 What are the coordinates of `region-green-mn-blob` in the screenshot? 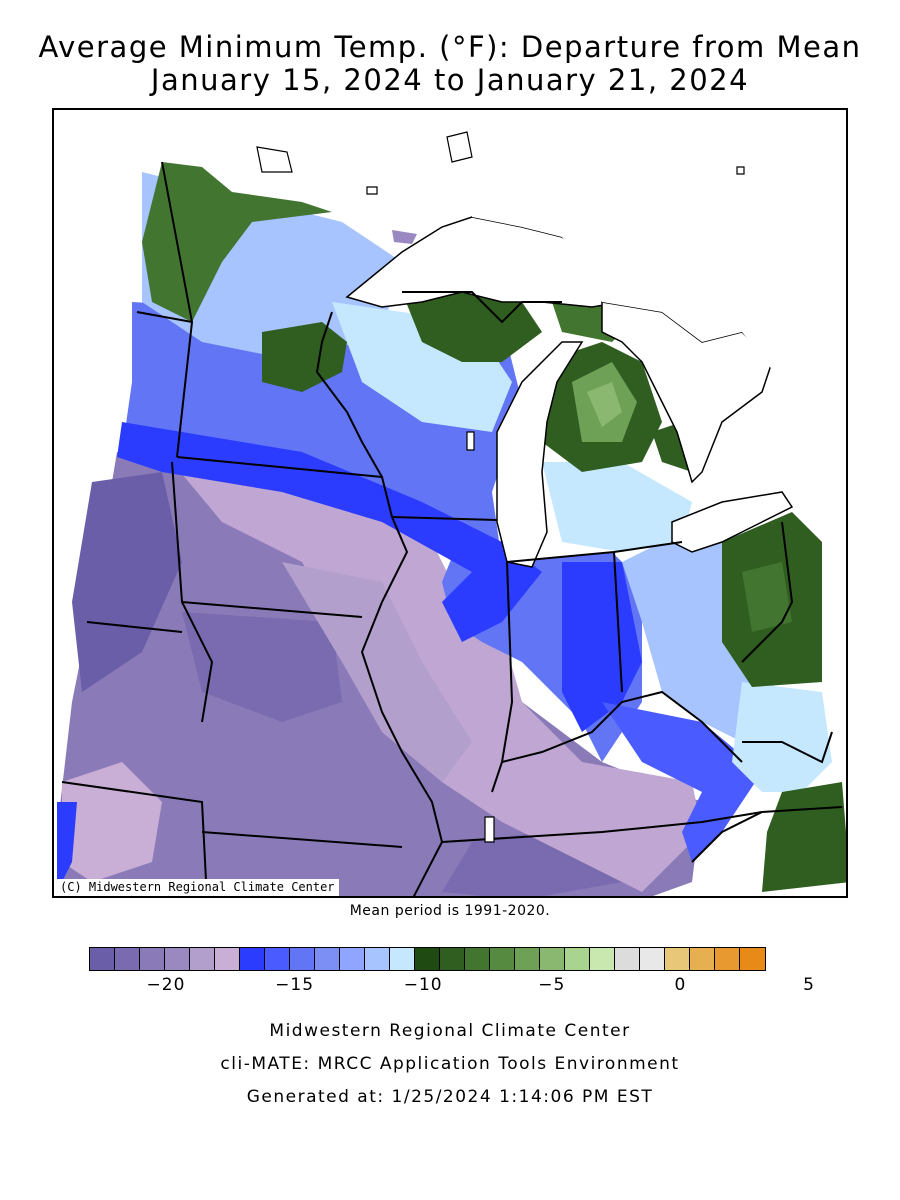 It's located at (304, 357).